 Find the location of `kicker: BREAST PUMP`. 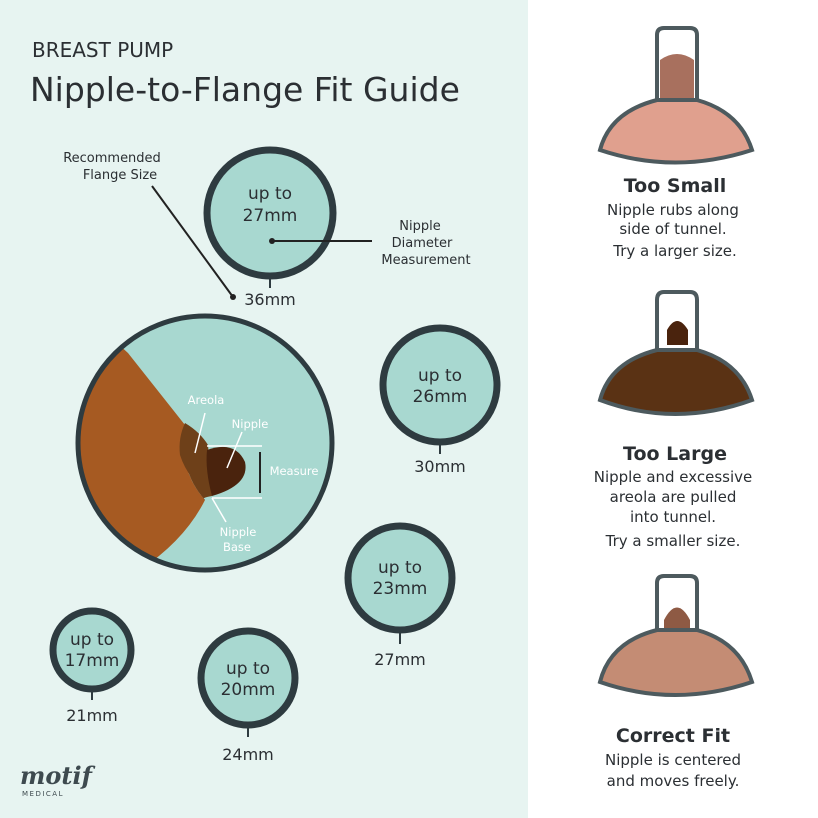

kicker: BREAST PUMP is located at coordinates (102, 50).